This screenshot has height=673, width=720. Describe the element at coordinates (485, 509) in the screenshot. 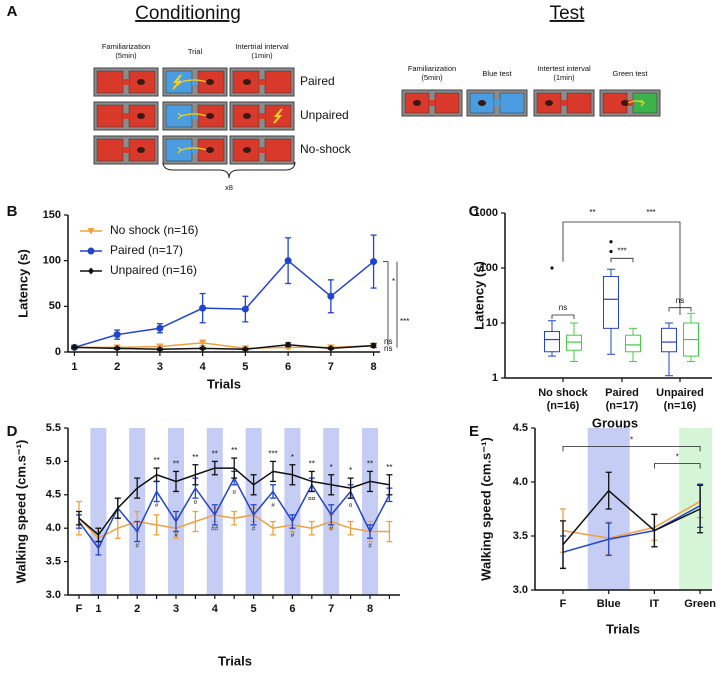

I see `y-axis-label: Walking speed (cm.s⁻¹)` at that location.